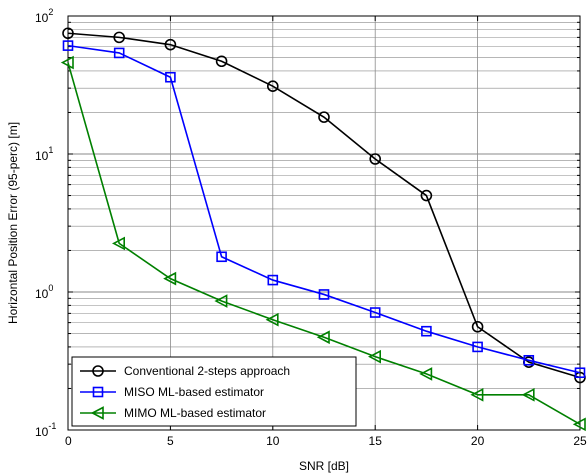 The image size is (588, 476). I want to click on y-tick-label: 10⁻¹, so click(45, 430).